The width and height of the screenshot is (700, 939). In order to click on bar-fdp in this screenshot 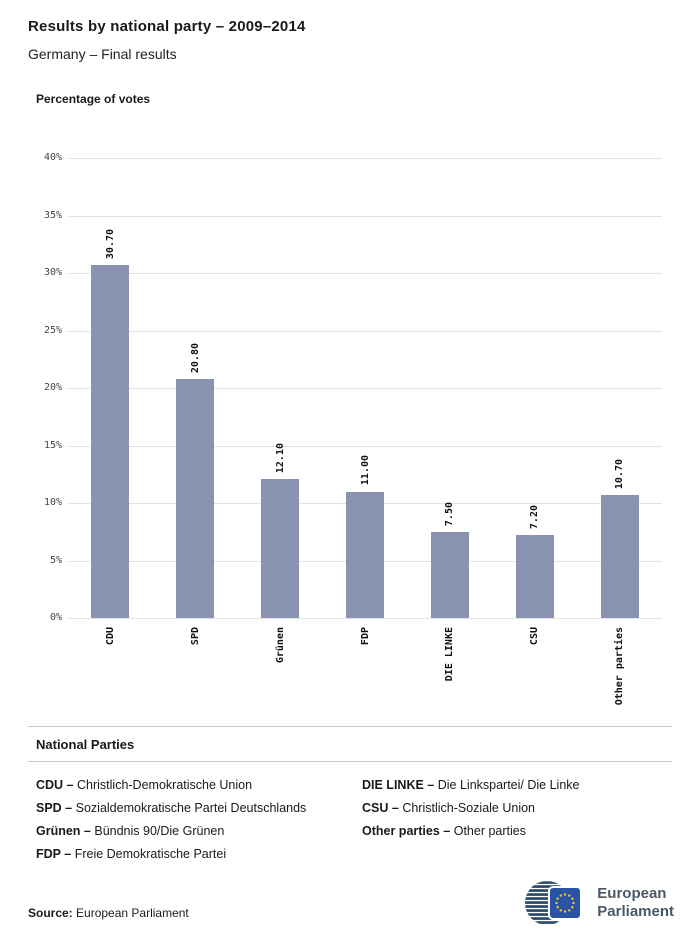, I will do `click(365, 554)`.